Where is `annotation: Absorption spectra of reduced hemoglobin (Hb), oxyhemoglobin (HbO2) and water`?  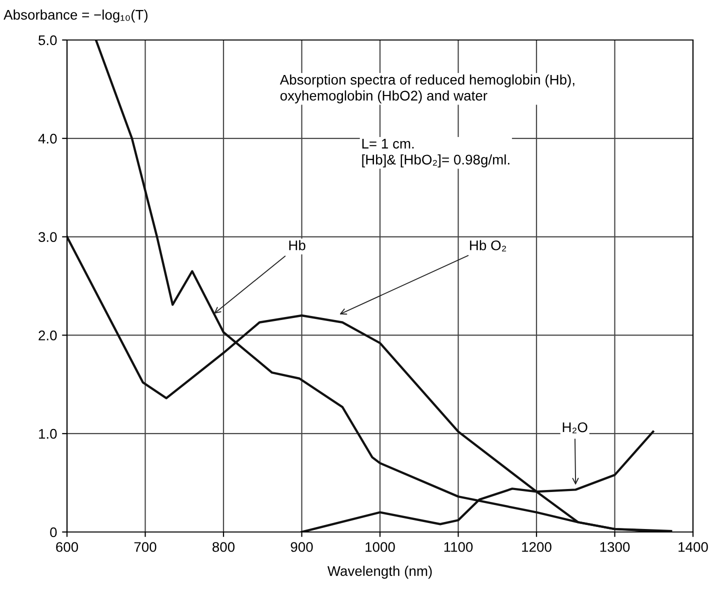
annotation: Absorption spectra of reduced hemoglobin (Hb), oxyhemoglobin (HbO2) and water is located at coordinates (427, 89).